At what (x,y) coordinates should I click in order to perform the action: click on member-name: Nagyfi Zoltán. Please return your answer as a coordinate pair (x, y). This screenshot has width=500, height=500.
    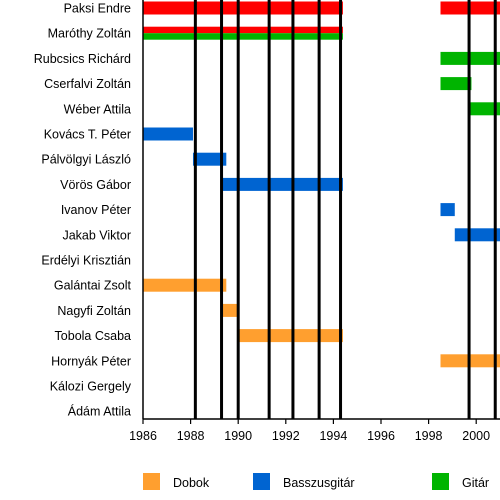
    Looking at the image, I should click on (94, 311).